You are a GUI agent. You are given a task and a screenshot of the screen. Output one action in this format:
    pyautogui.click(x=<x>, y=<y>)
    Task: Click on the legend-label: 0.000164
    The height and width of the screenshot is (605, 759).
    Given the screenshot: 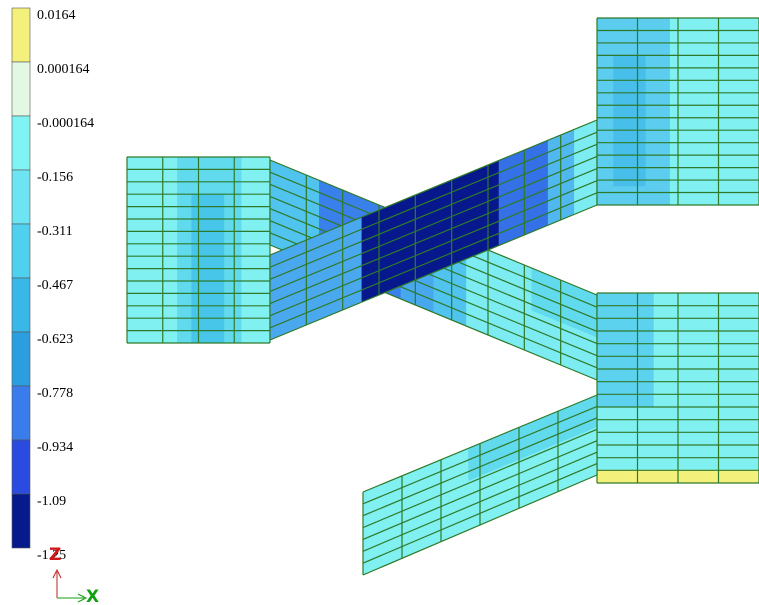 What is the action you would take?
    pyautogui.click(x=63, y=69)
    